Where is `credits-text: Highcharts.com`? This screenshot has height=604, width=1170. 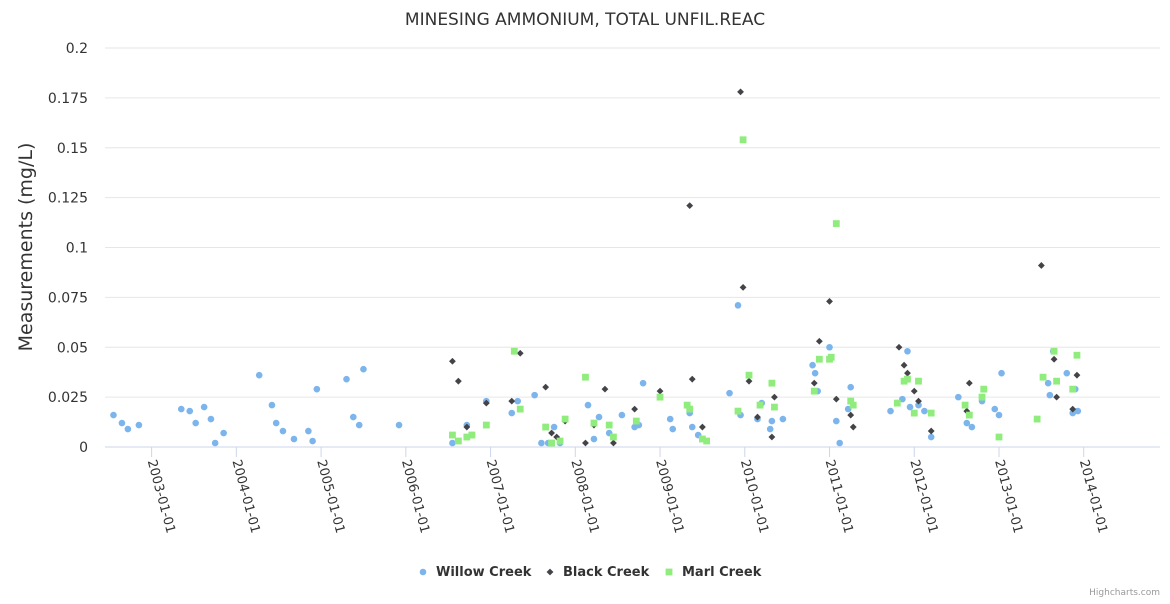
credits-text: Highcharts.com is located at coordinates (1124, 593).